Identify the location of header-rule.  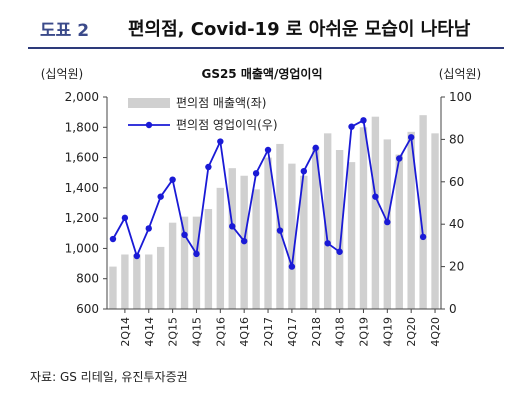
(266, 48).